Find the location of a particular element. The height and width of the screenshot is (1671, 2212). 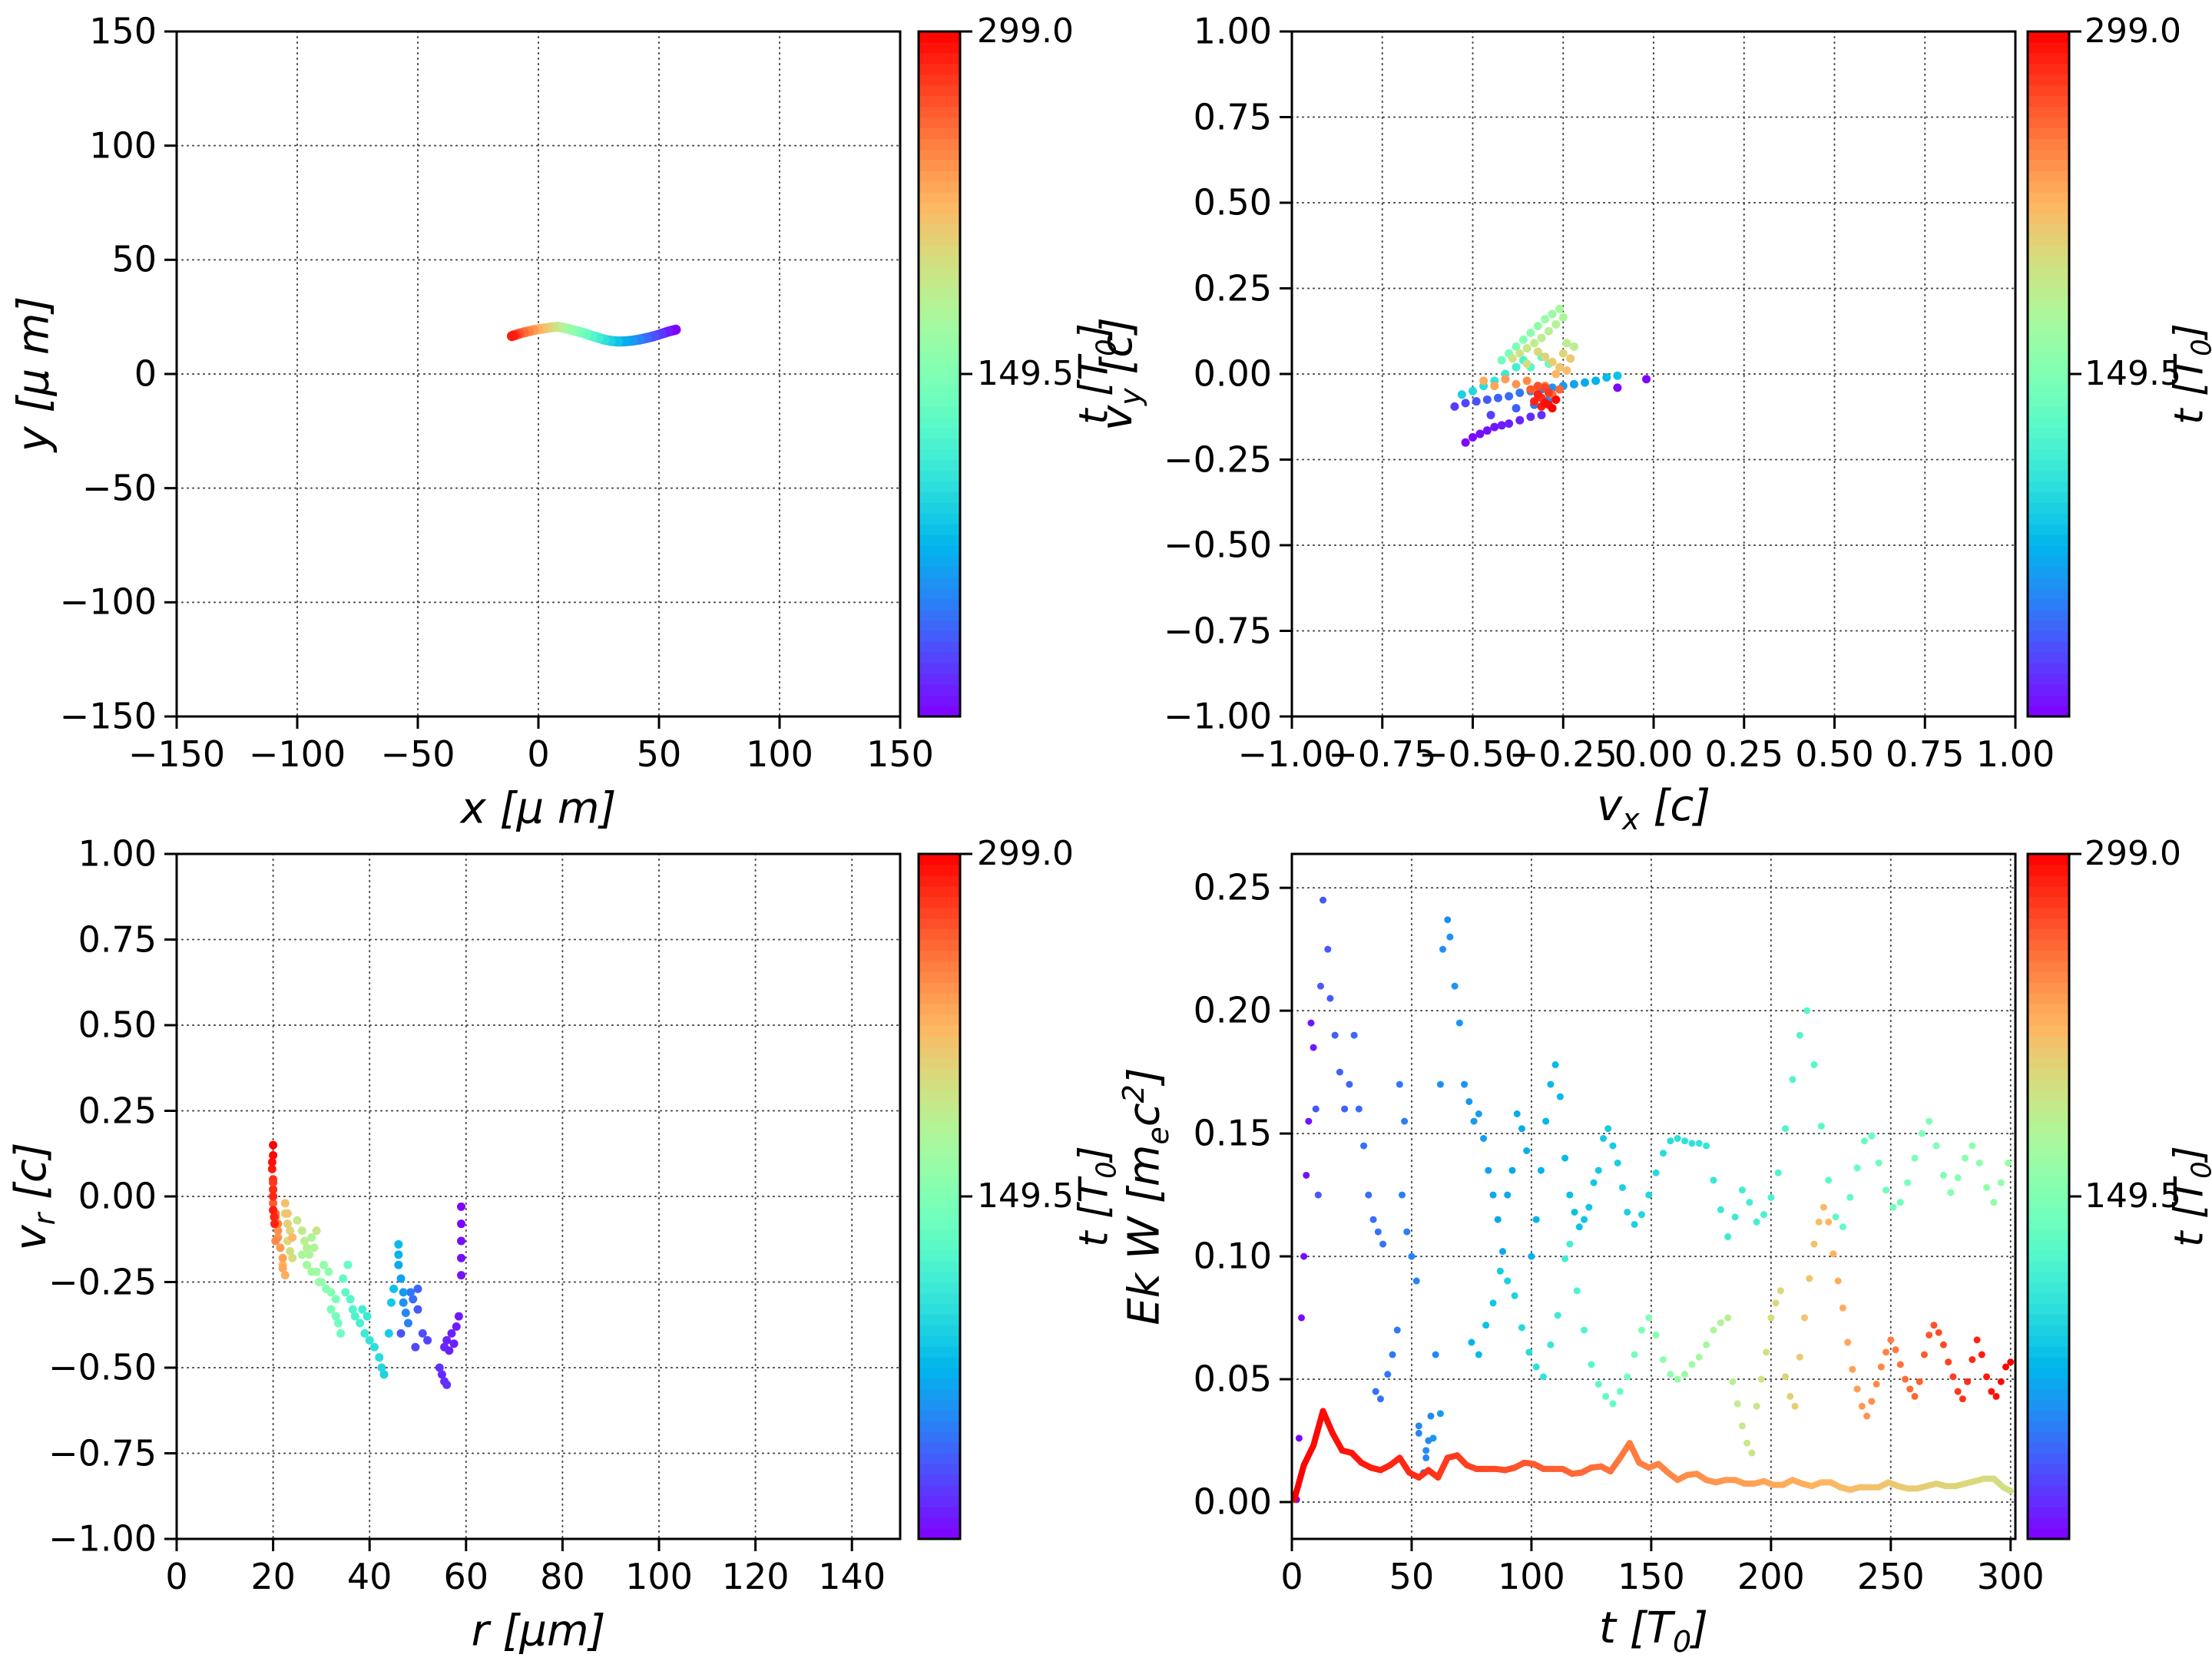

trajectory-segment is located at coordinates (1338, 1442).